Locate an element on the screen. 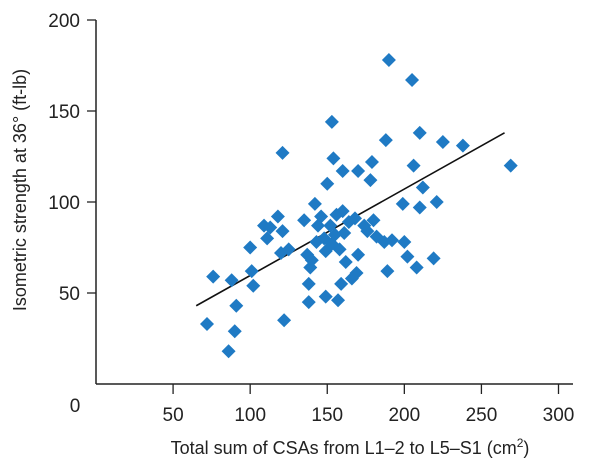 This screenshot has height=465, width=596. y-tick-label: 100 is located at coordinates (64, 203).